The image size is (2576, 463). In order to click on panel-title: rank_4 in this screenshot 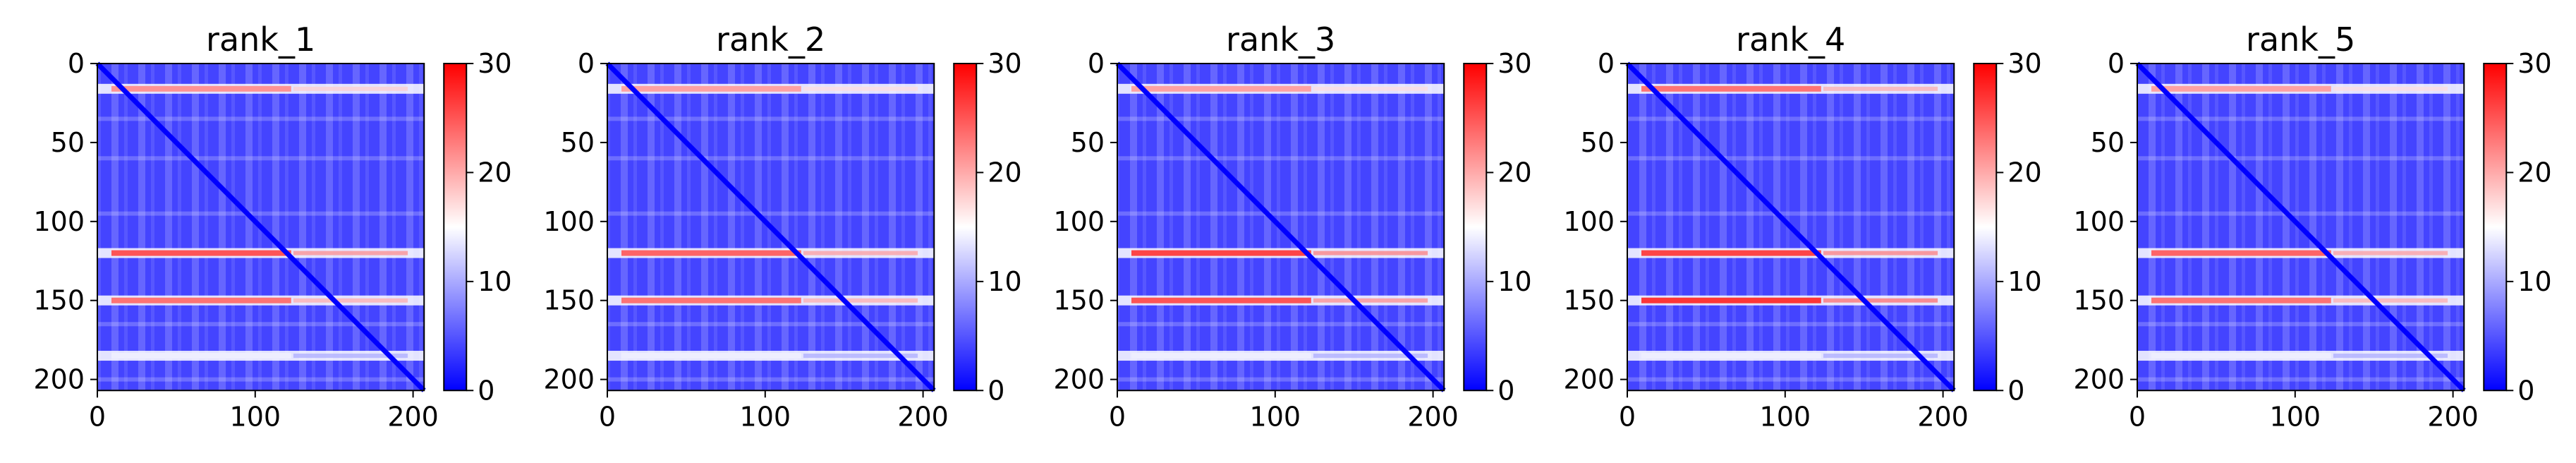, I will do `click(1790, 39)`.